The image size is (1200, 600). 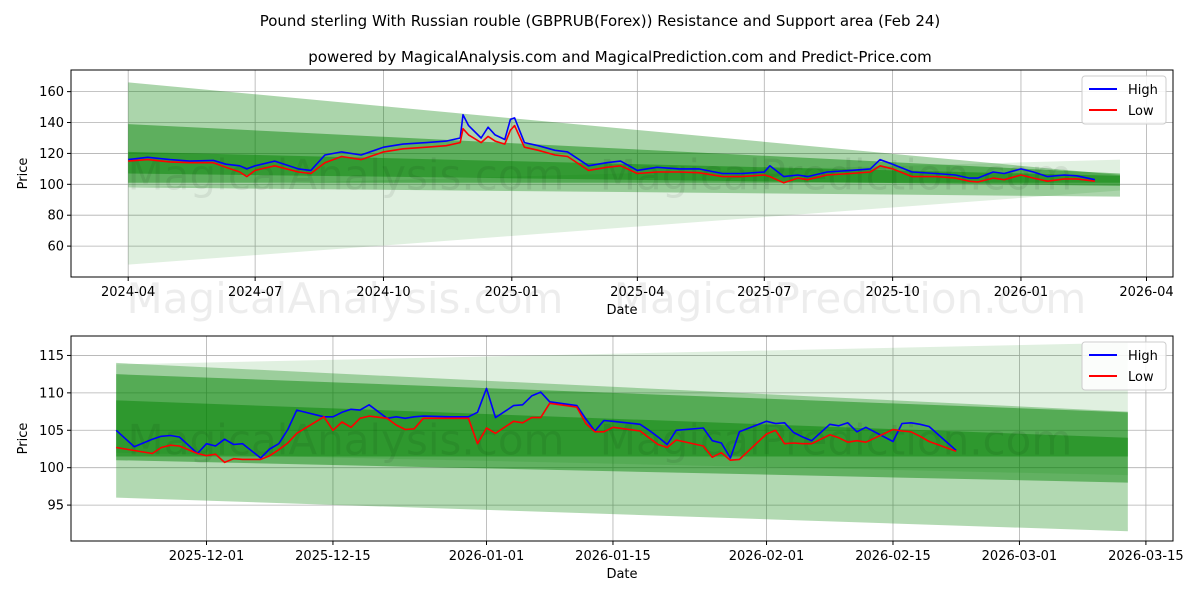 What do you see at coordinates (487, 556) in the screenshot?
I see `x-tick-label: 2026-01-01` at bounding box center [487, 556].